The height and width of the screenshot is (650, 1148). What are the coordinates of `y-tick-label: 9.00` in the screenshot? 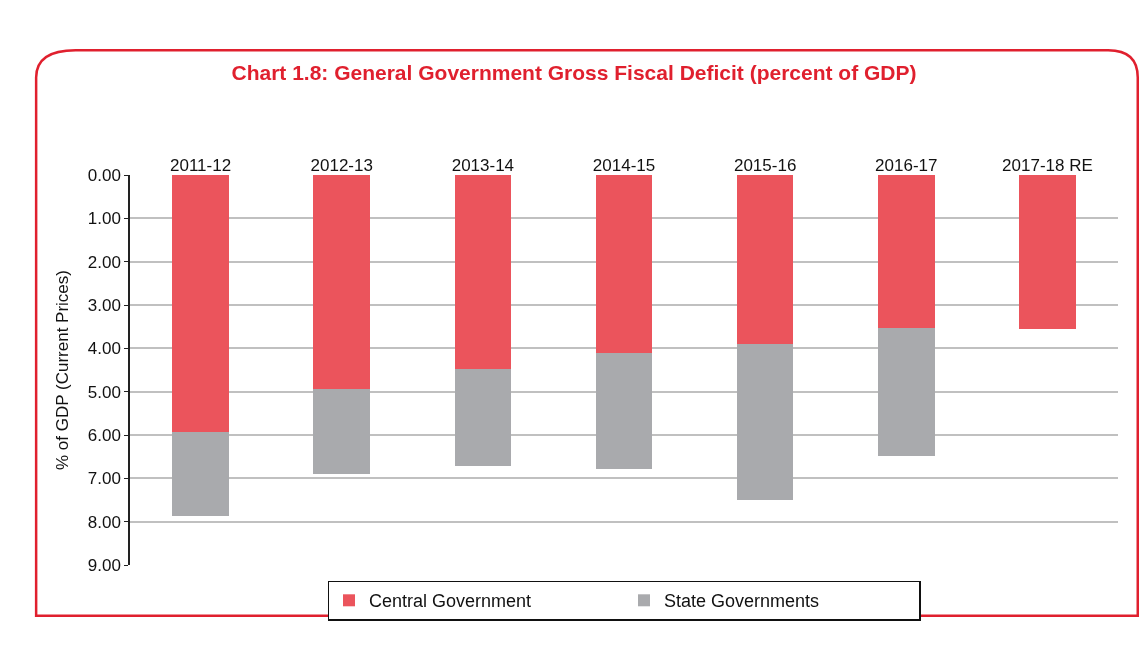 It's located at (104, 565).